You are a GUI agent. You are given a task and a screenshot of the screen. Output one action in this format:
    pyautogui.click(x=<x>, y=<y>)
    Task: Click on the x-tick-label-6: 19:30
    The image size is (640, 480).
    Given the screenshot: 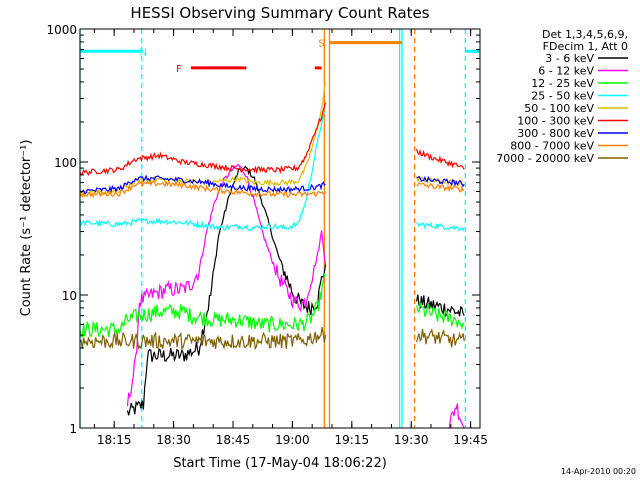 What is the action you would take?
    pyautogui.click(x=411, y=440)
    